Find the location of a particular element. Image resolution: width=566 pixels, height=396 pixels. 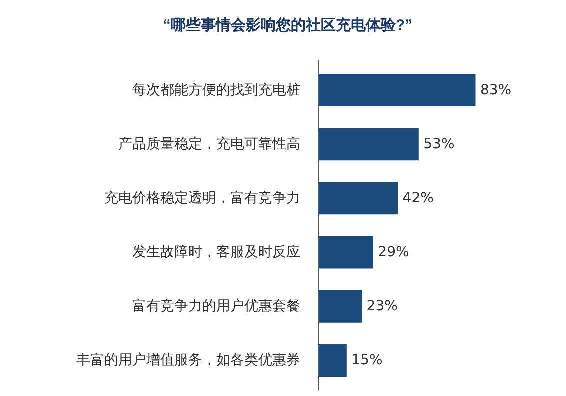

y-tick-label: 丰富的用户增值服务，如各类优惠券 is located at coordinates (188, 360).